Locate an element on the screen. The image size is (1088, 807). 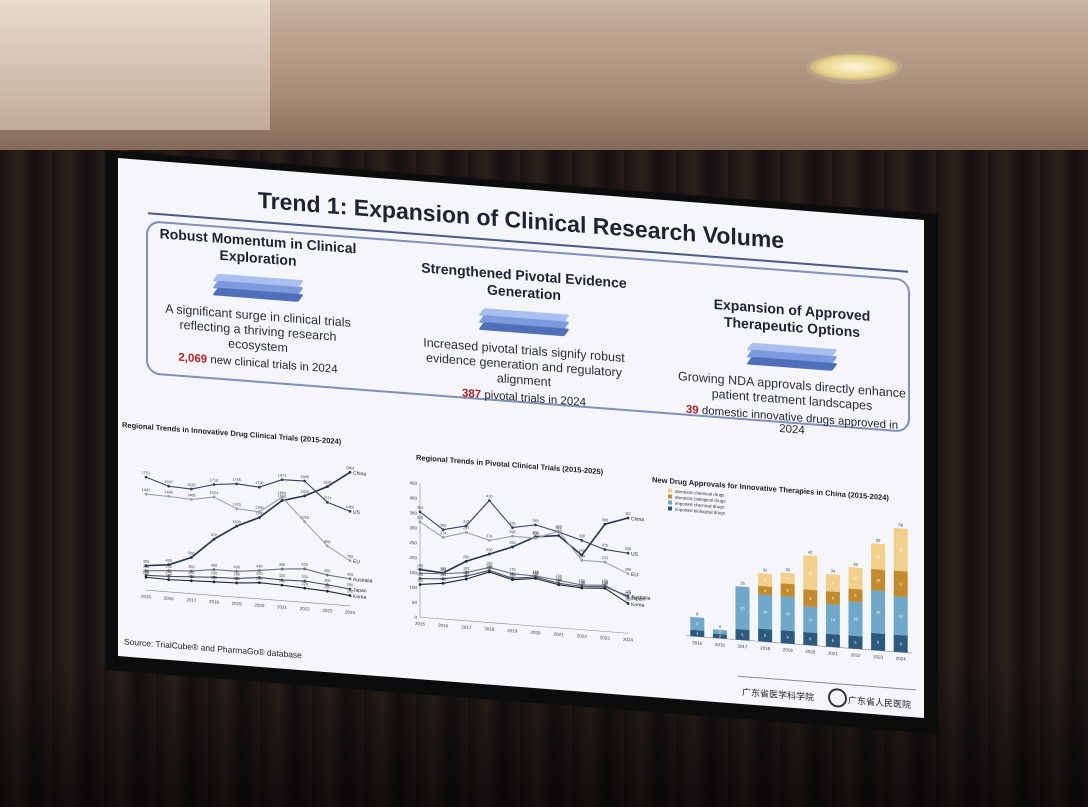
data-label: 1873 is located at coordinates (282, 475).